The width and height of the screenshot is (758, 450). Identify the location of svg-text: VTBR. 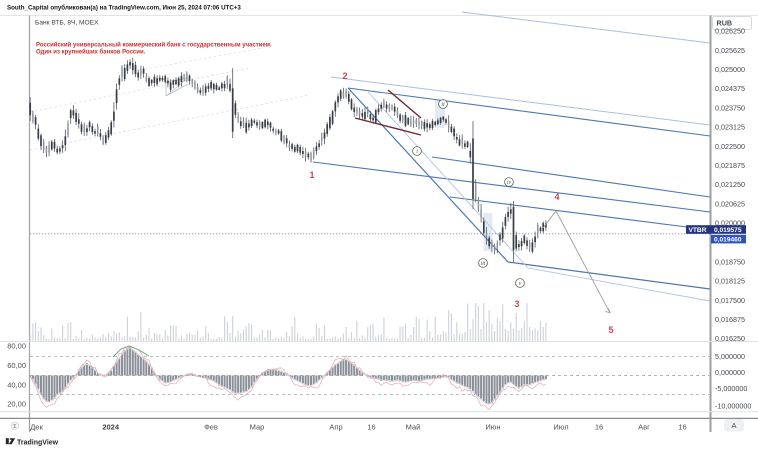
(698, 230).